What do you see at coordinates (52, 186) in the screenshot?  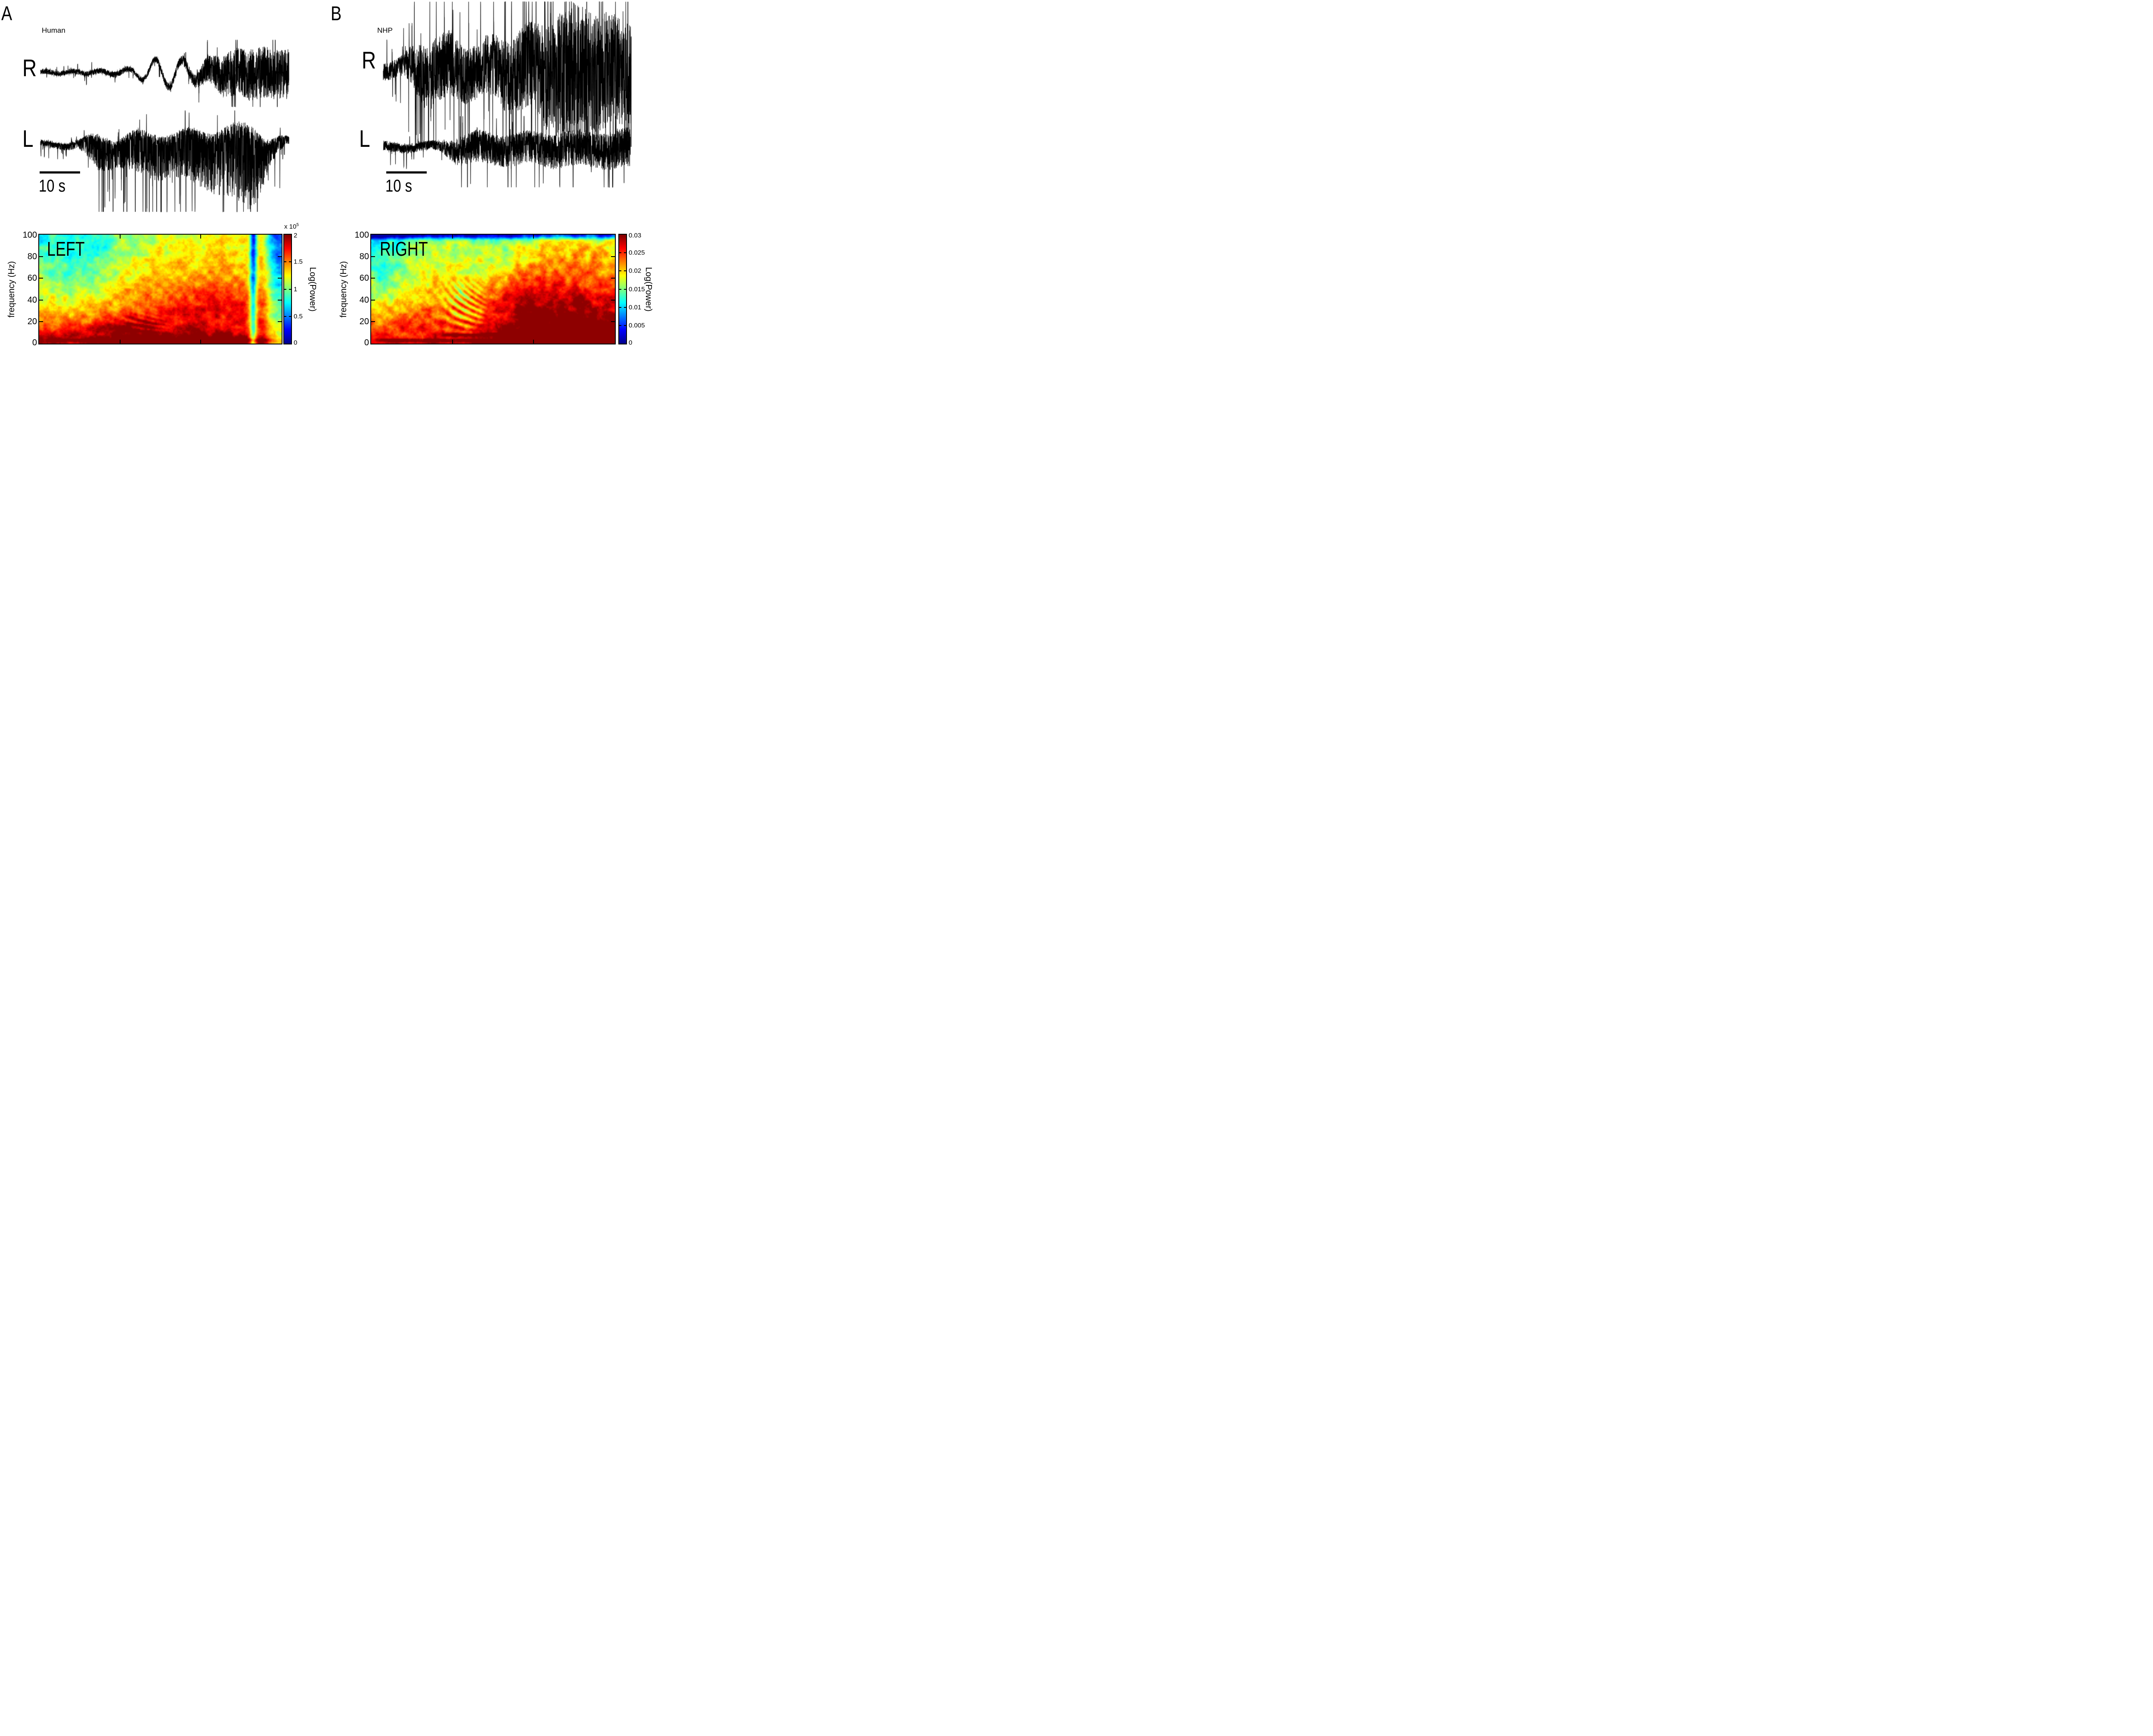 I see `panel-a-scalebar-label: 10 s` at bounding box center [52, 186].